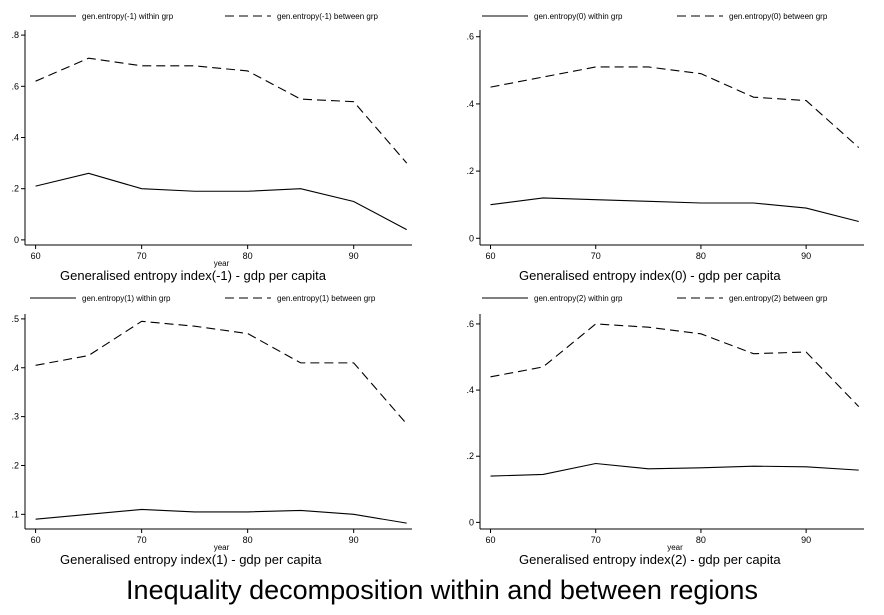 The image size is (884, 615). Describe the element at coordinates (15, 319) in the screenshot. I see `y-tick-label: .5` at that location.